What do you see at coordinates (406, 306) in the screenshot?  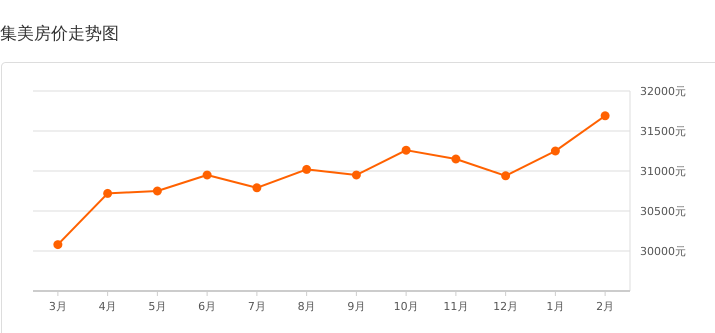 I see `x-tick-label: 10月` at bounding box center [406, 306].